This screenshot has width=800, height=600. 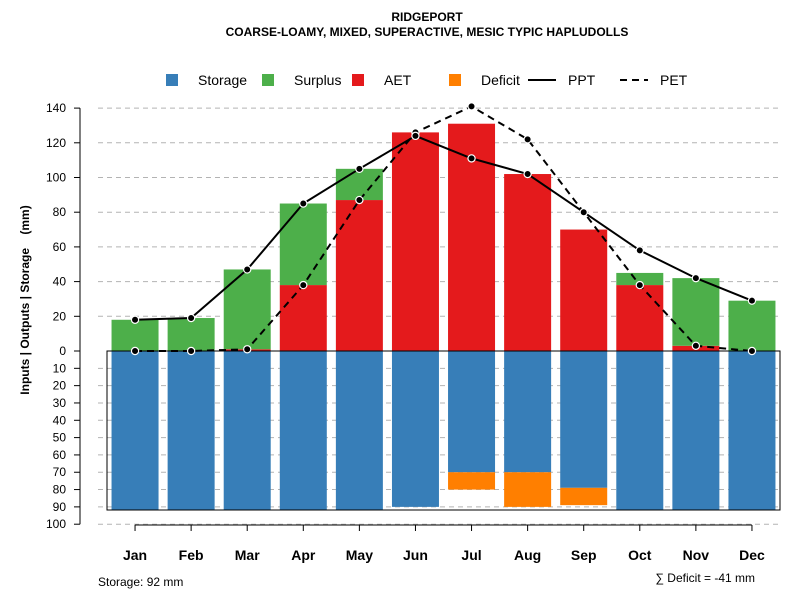 I want to click on legend-label-pet: PET, so click(x=674, y=80).